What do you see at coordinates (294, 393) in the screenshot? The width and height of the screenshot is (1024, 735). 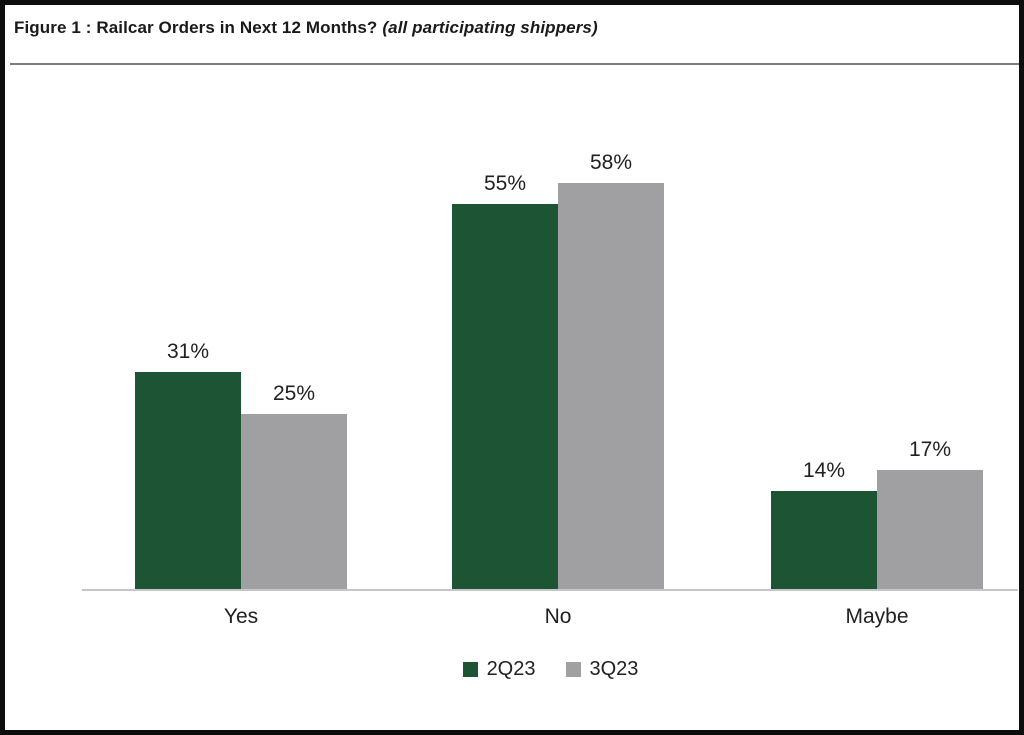 I see `bar-value-label: 25%` at bounding box center [294, 393].